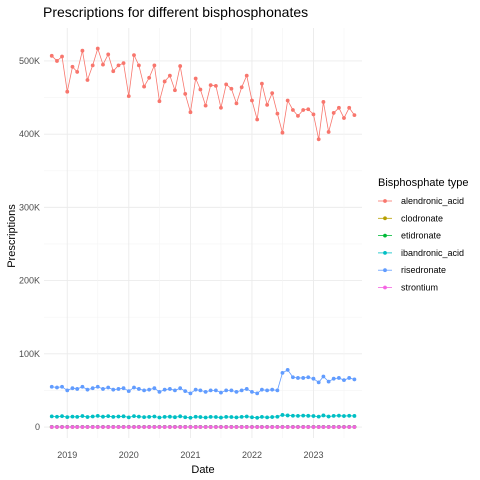 The image size is (480, 480). What do you see at coordinates (67, 455) in the screenshot?
I see `x-tick-label: 2019` at bounding box center [67, 455].